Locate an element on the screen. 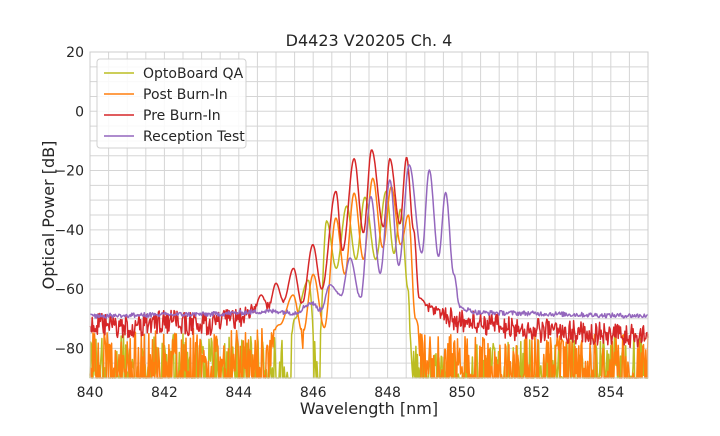  x-tick-label: 846 is located at coordinates (313, 393).